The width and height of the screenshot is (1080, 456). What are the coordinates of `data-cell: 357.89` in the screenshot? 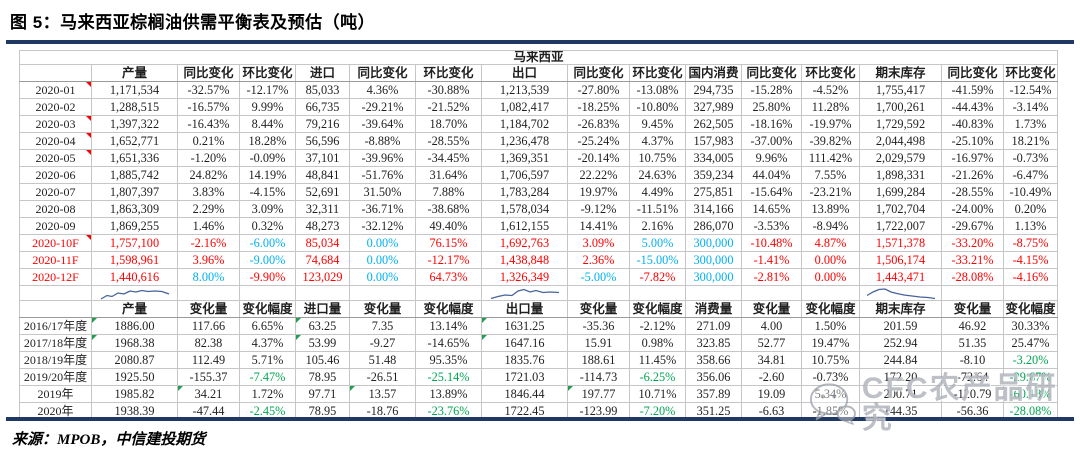 It's located at (713, 394).